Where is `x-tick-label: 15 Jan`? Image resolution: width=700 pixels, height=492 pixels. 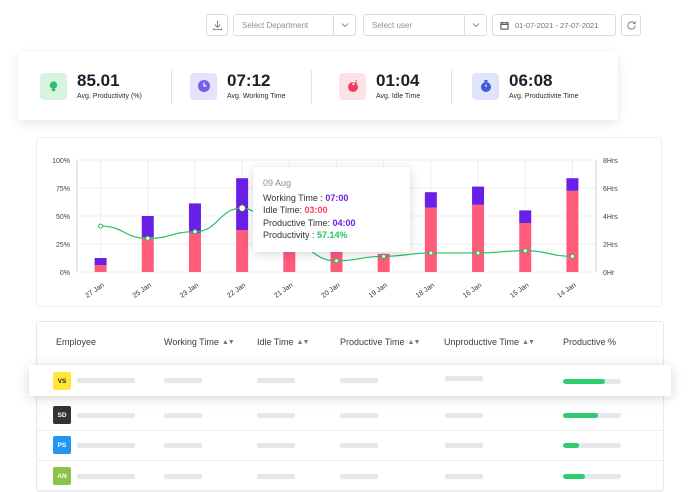
x-tick-label: 15 Jan is located at coordinates (519, 291).